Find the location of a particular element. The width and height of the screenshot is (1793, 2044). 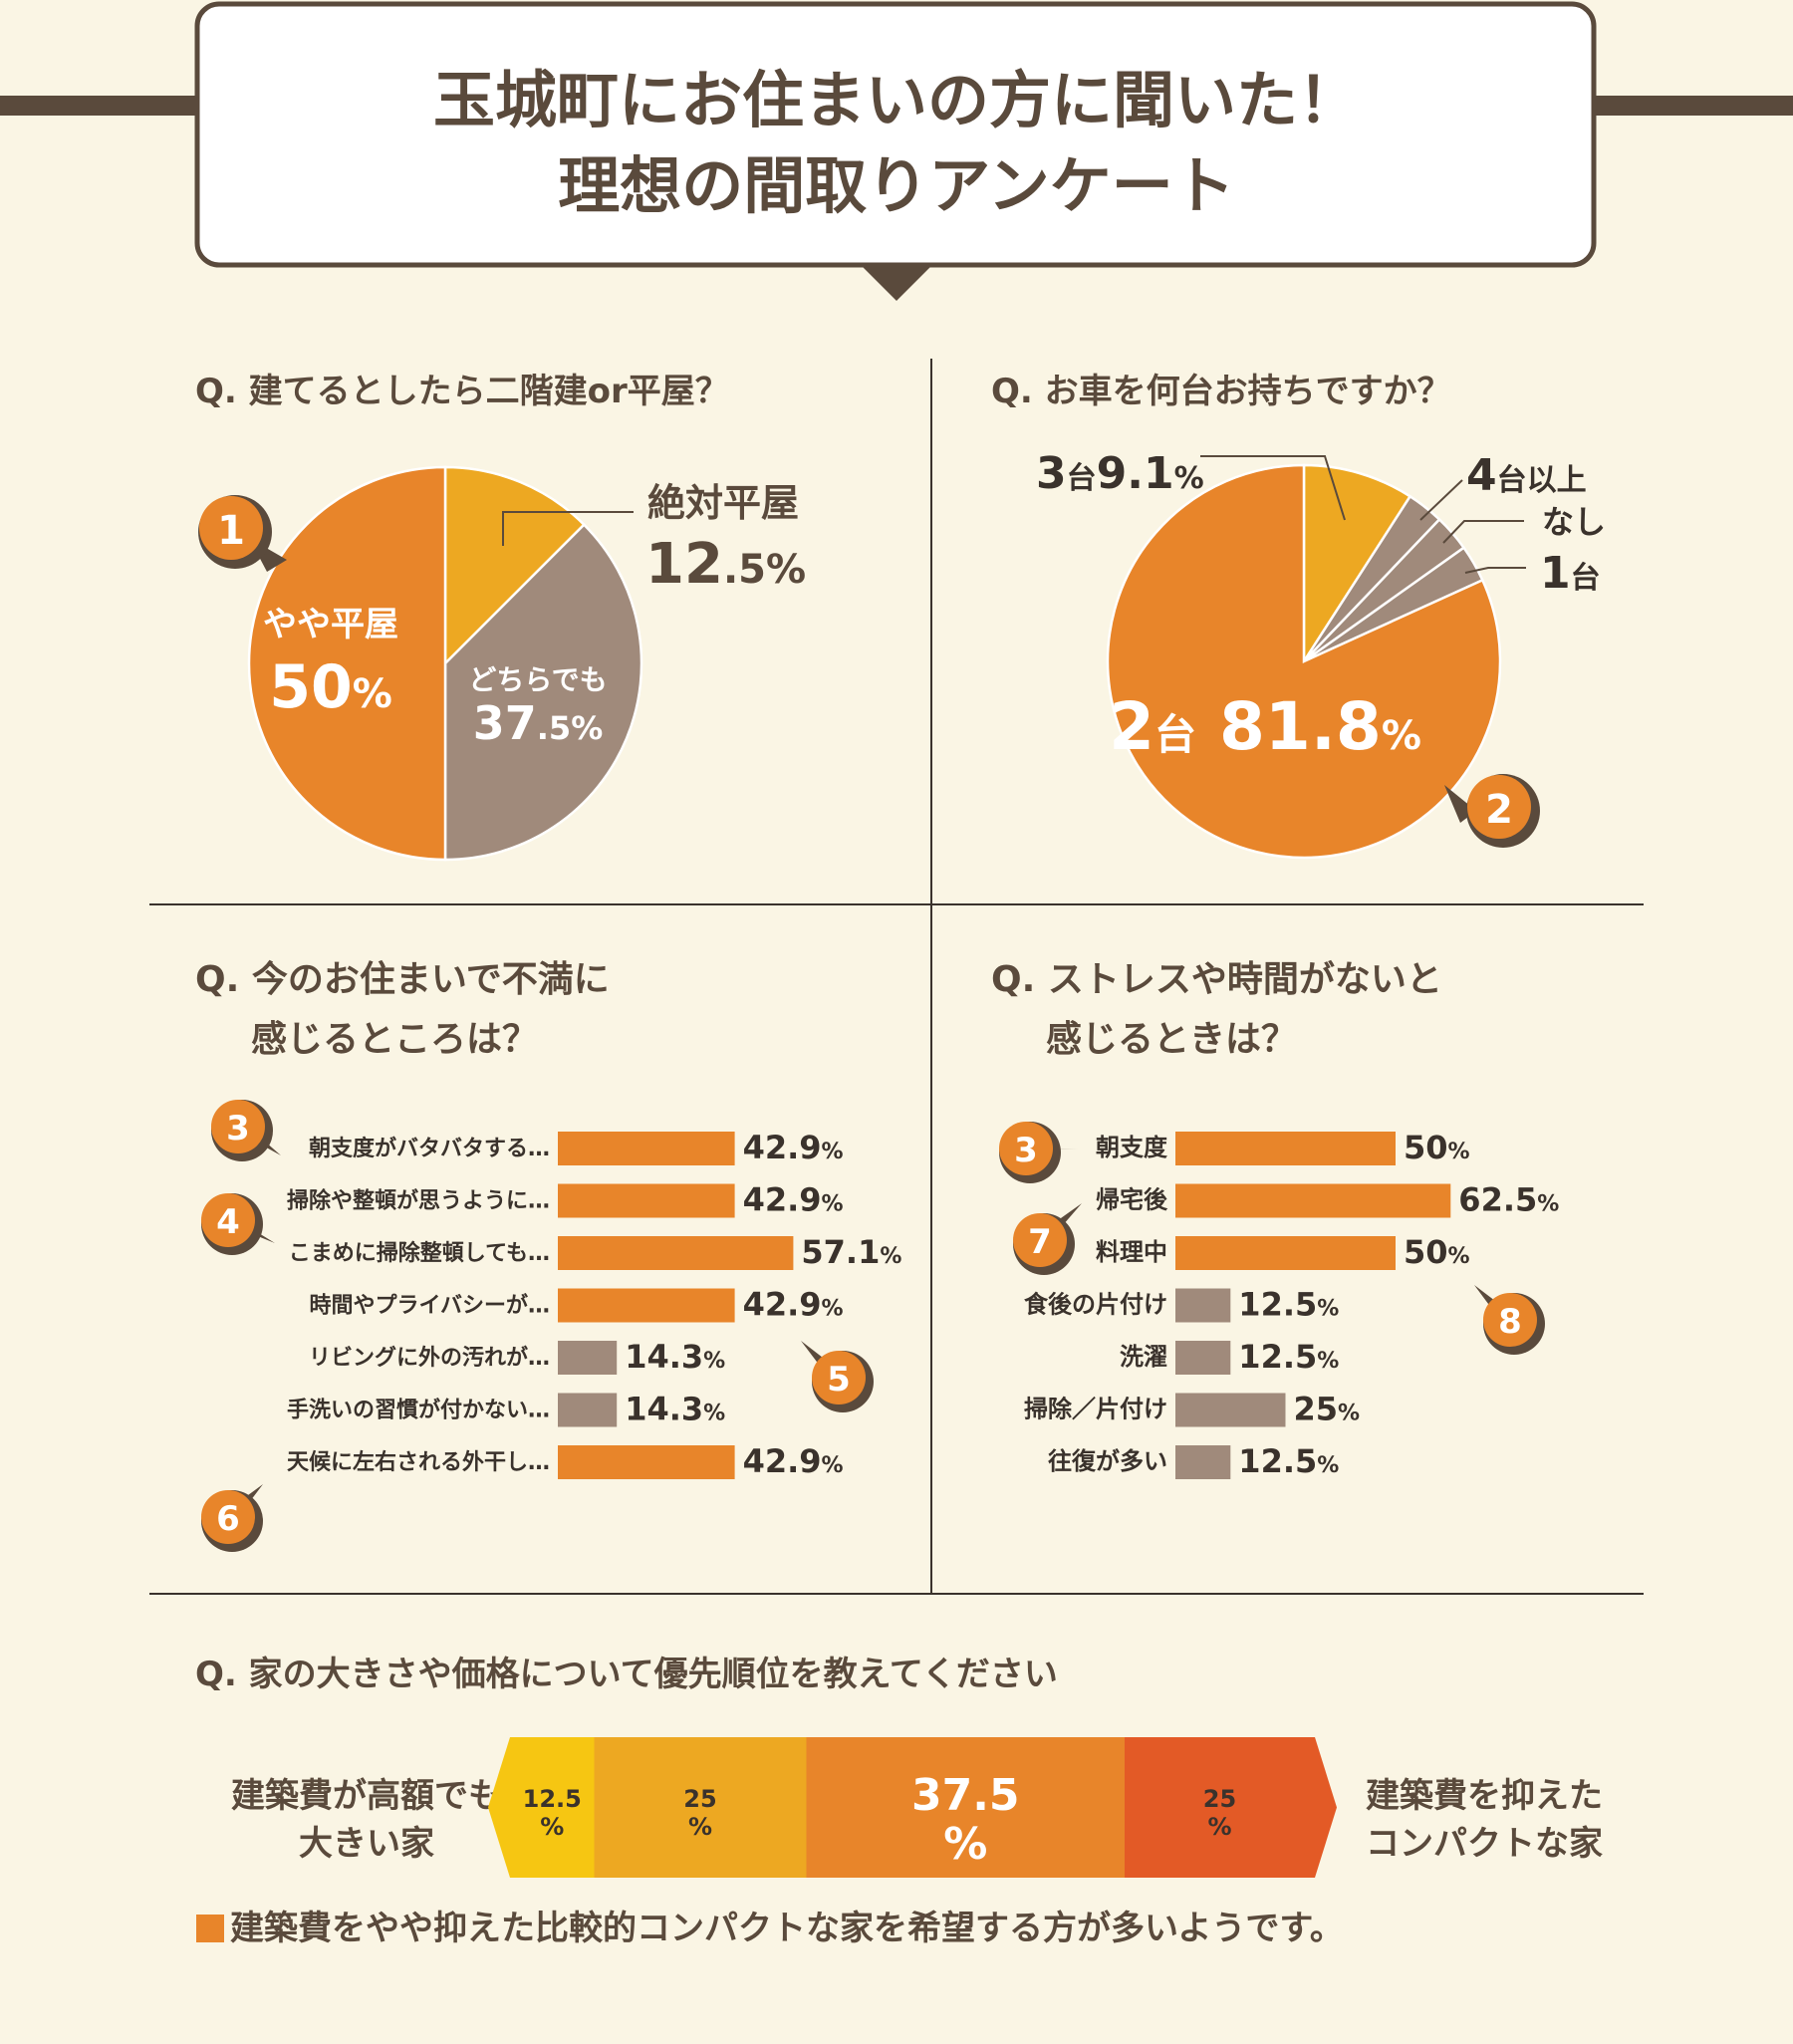

badge-5-circle is located at coordinates (839, 1378).